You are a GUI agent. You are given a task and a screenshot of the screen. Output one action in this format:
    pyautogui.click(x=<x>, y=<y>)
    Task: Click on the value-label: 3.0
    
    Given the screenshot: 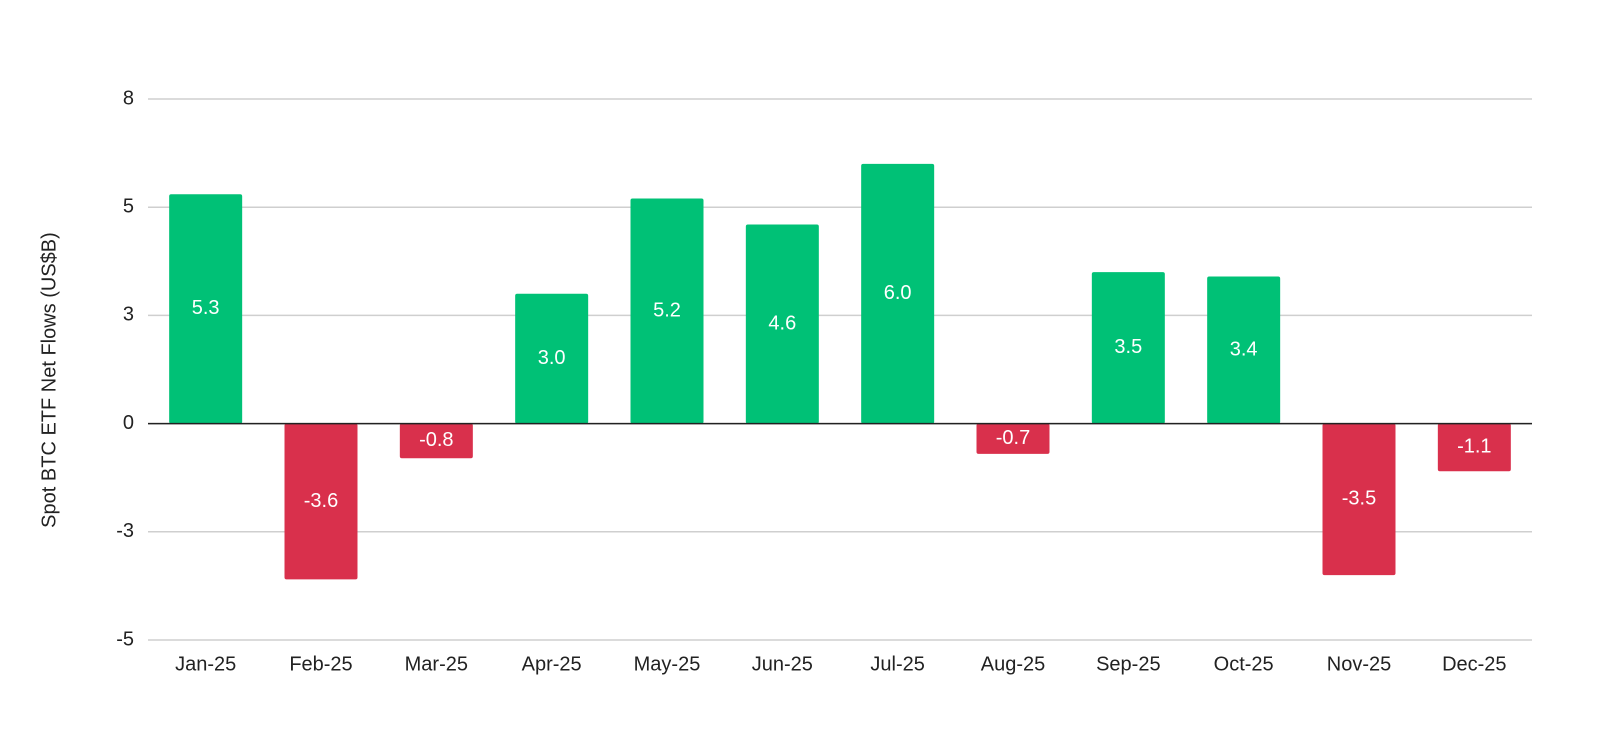 What is the action you would take?
    pyautogui.click(x=552, y=358)
    